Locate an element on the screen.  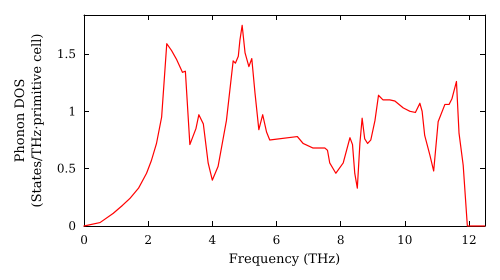
x-tick-label: 4 is located at coordinates (212, 240).